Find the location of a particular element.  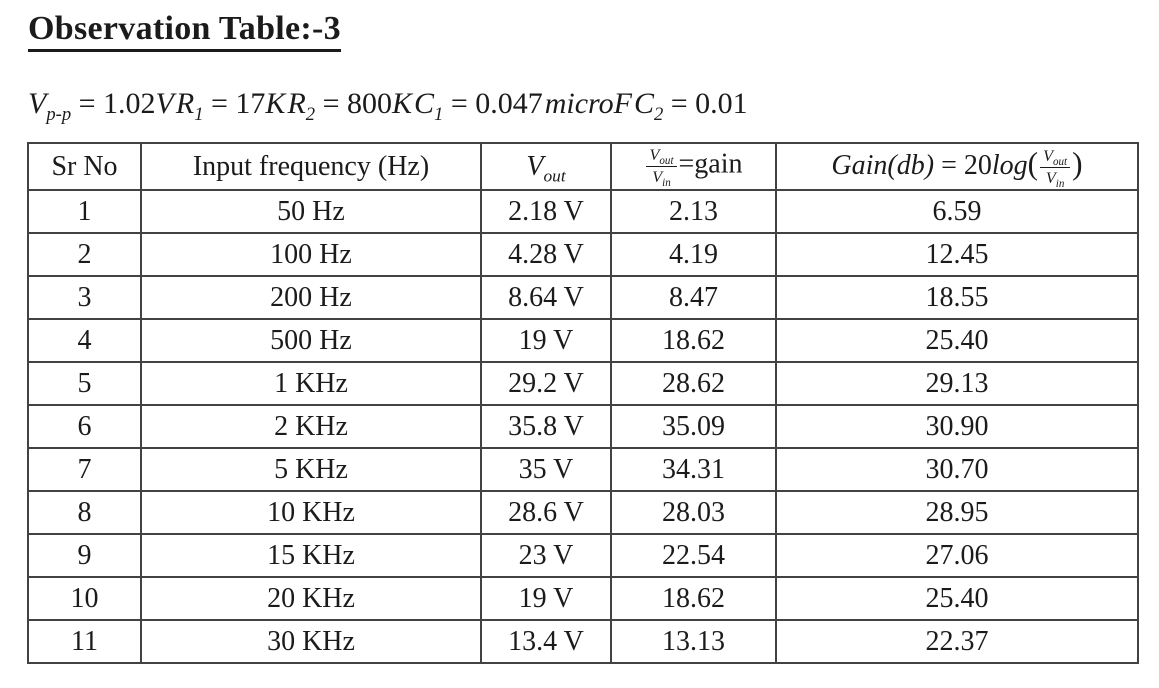

page-title: Observation Table:-3 is located at coordinates (184, 31).